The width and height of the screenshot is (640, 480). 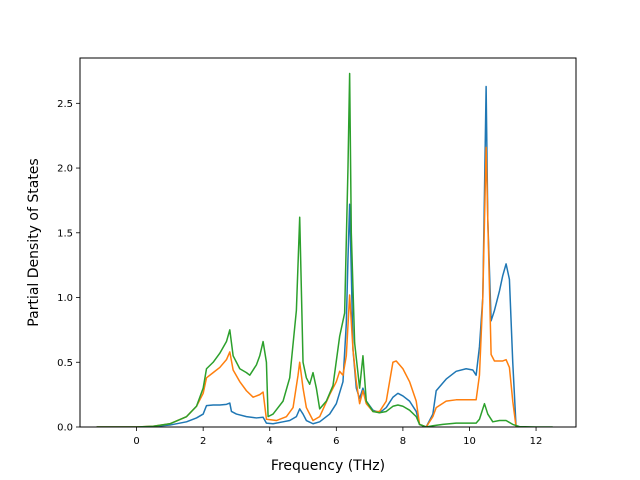 I want to click on x-axis-ticks: 0 2 4 6 8 10 12, so click(x=337, y=437).